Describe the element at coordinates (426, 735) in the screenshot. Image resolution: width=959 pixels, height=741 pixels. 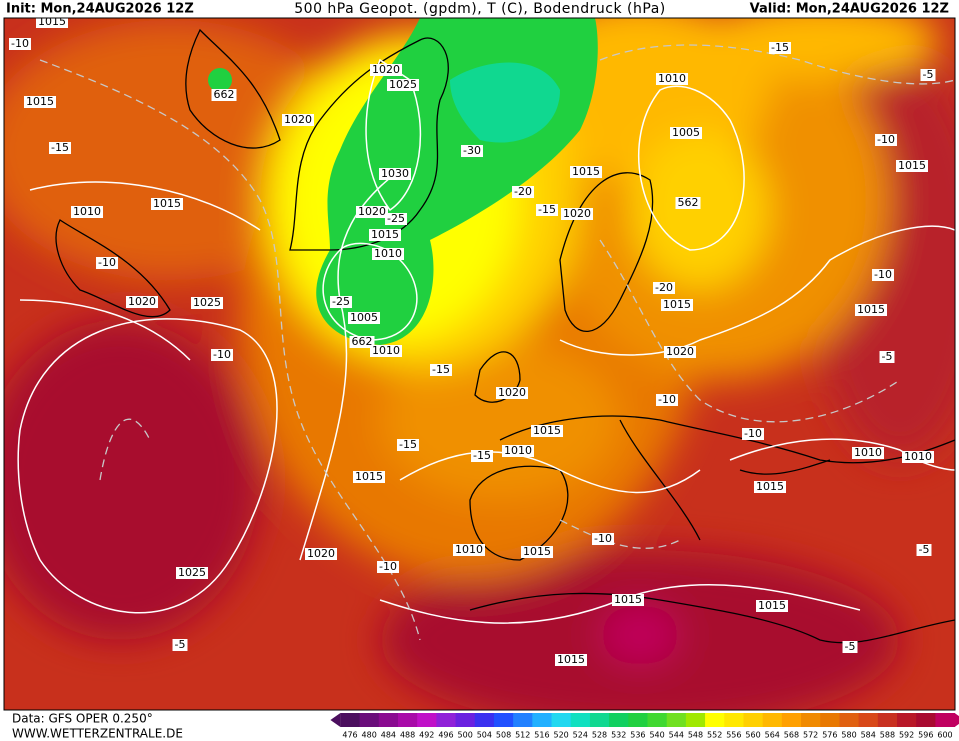
I see `colorbar-tick-label: 492` at that location.